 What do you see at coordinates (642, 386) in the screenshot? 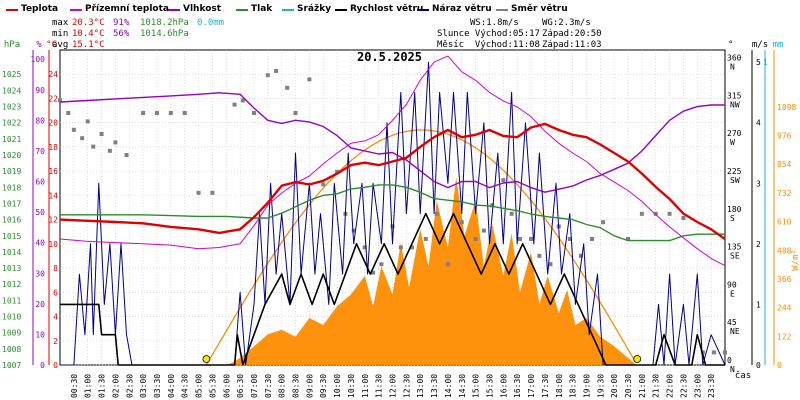
I see `tick-time: 21:00` at bounding box center [642, 386].